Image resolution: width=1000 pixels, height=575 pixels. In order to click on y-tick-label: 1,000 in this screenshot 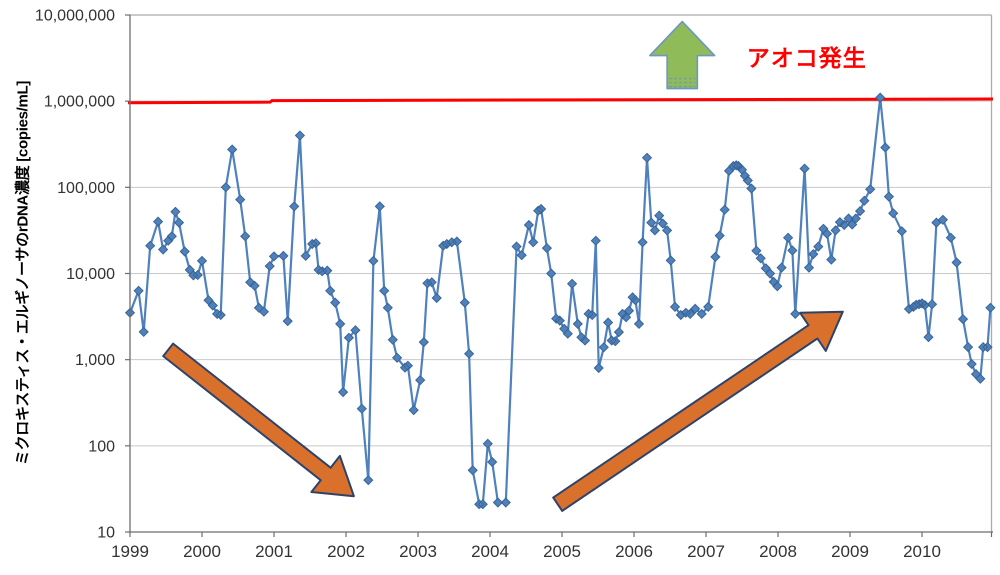, I will do `click(95, 360)`.